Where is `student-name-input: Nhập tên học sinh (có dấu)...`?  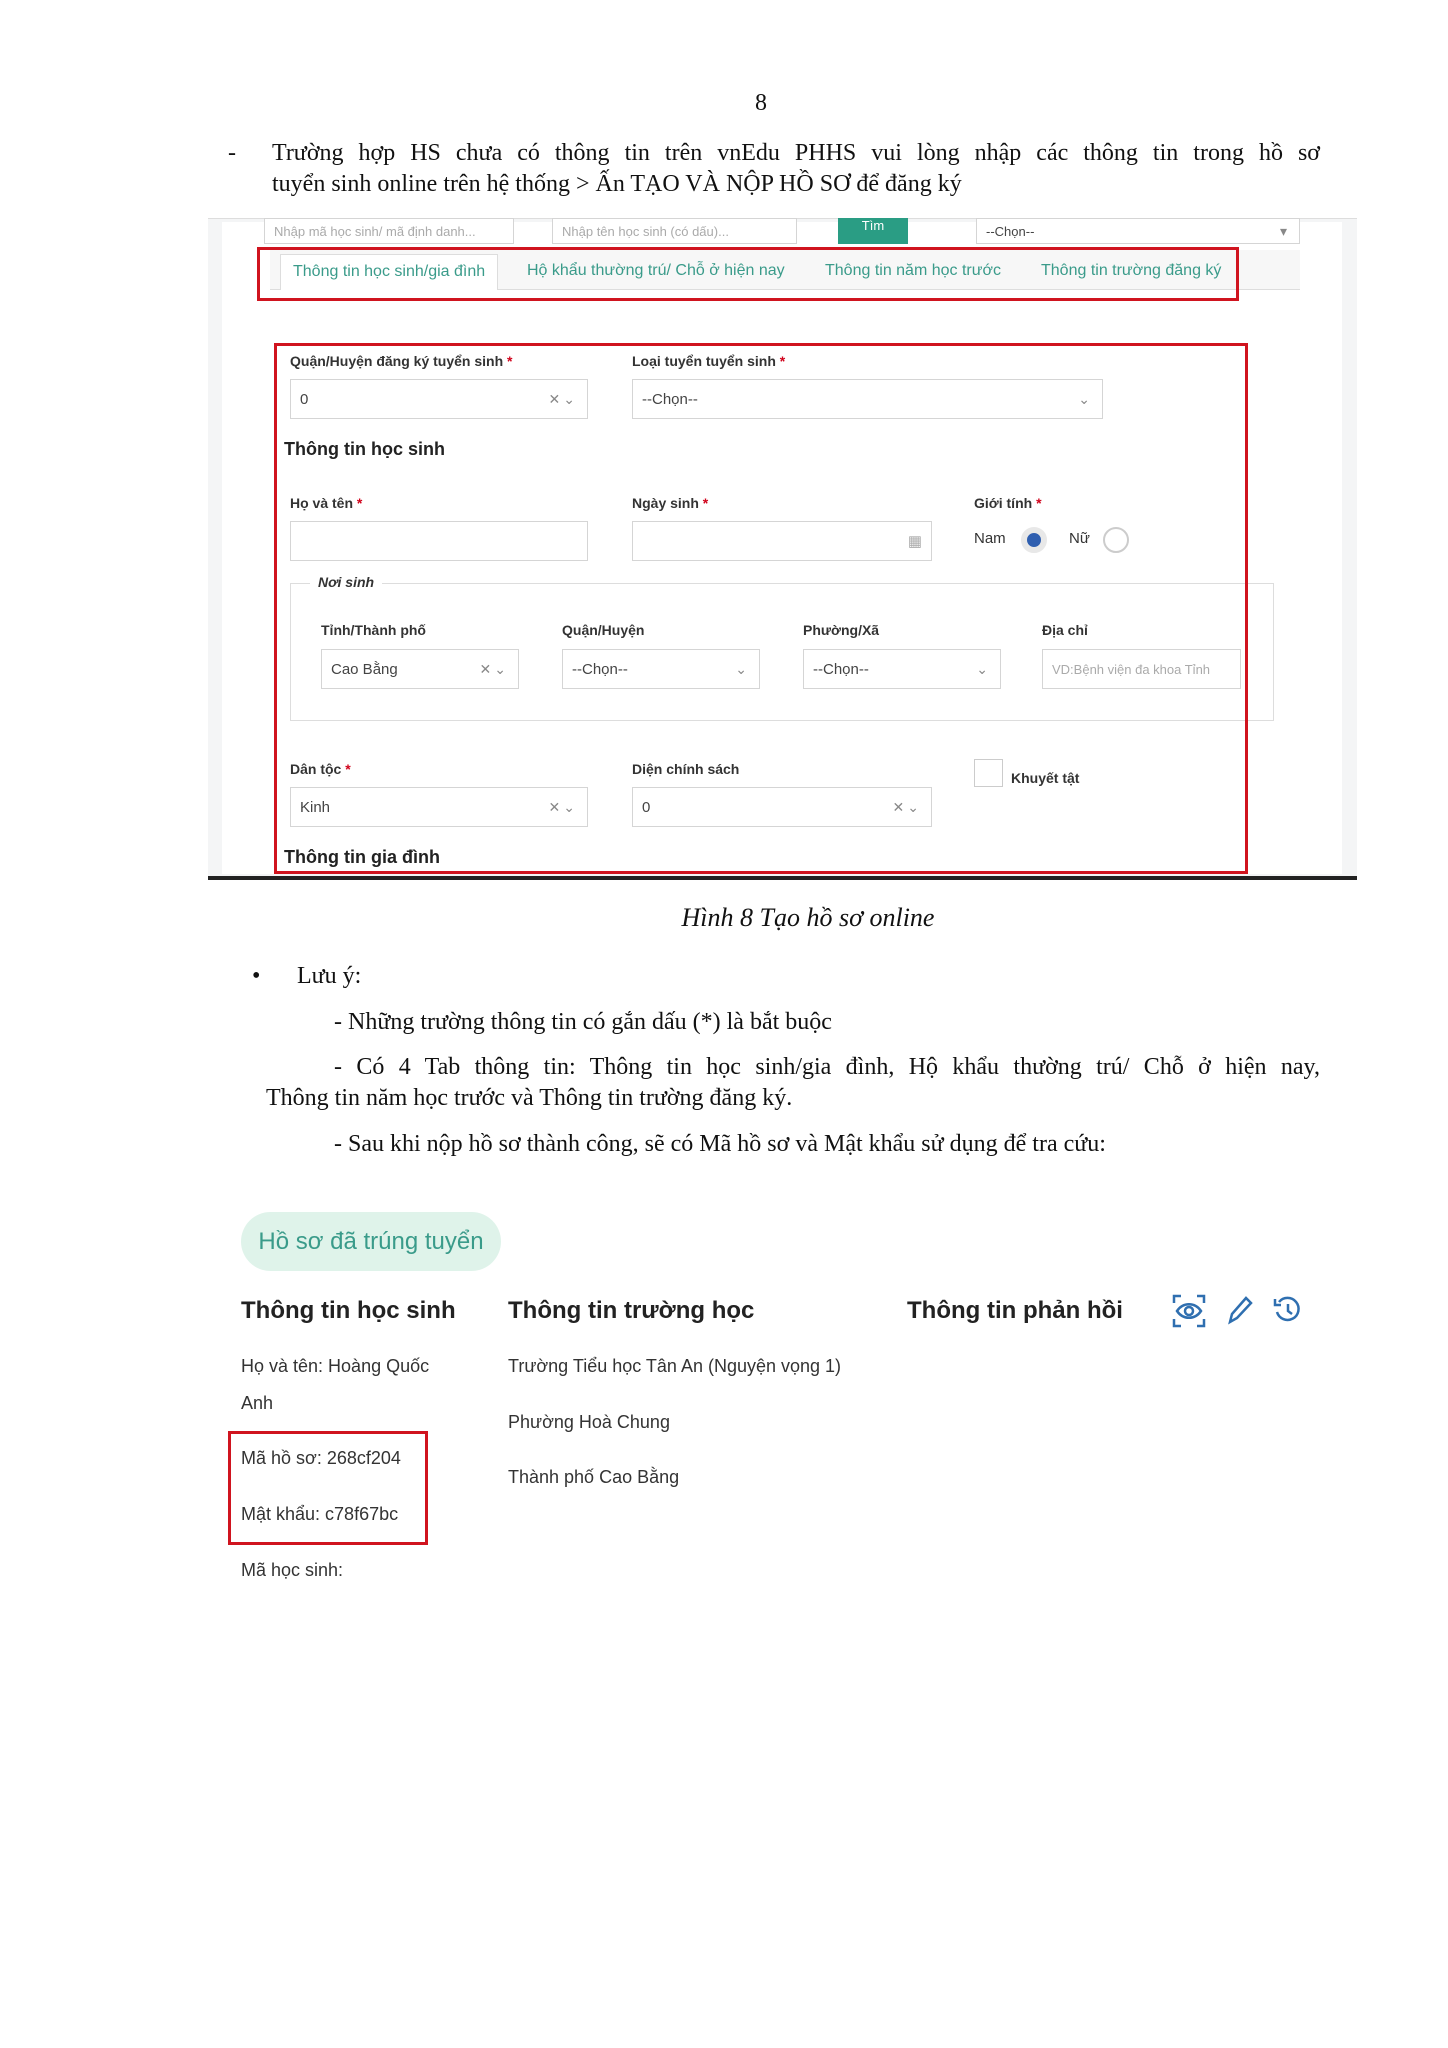
student-name-input: Nhập tên học sinh (có dấu)... is located at coordinates (674, 231).